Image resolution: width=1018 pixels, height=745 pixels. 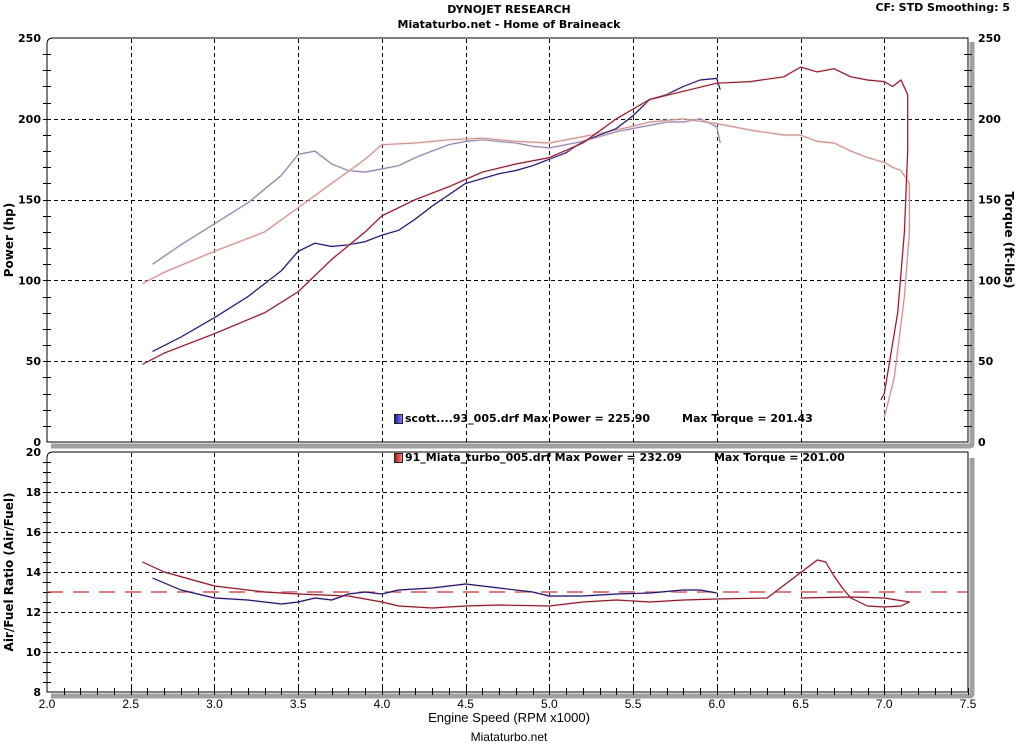 What do you see at coordinates (33, 492) in the screenshot?
I see `afr-tick-label: 18` at bounding box center [33, 492].